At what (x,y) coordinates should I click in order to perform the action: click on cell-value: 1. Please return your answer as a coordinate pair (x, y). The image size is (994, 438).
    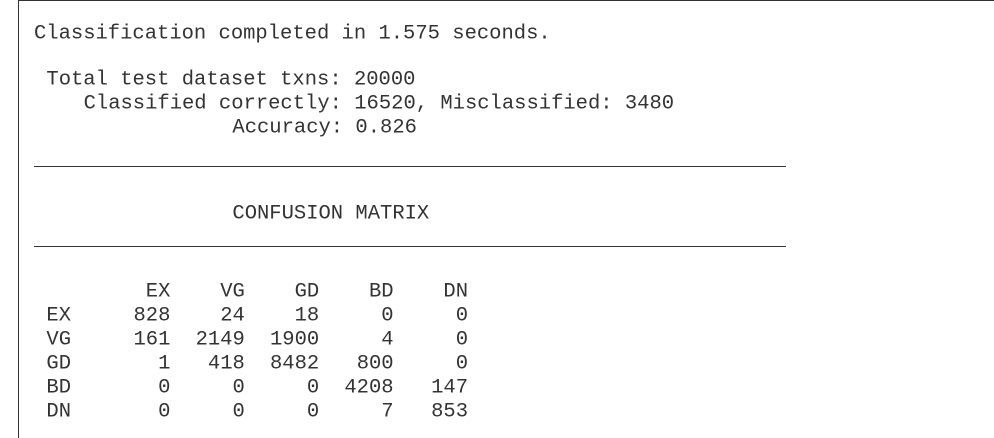
    Looking at the image, I should click on (164, 363).